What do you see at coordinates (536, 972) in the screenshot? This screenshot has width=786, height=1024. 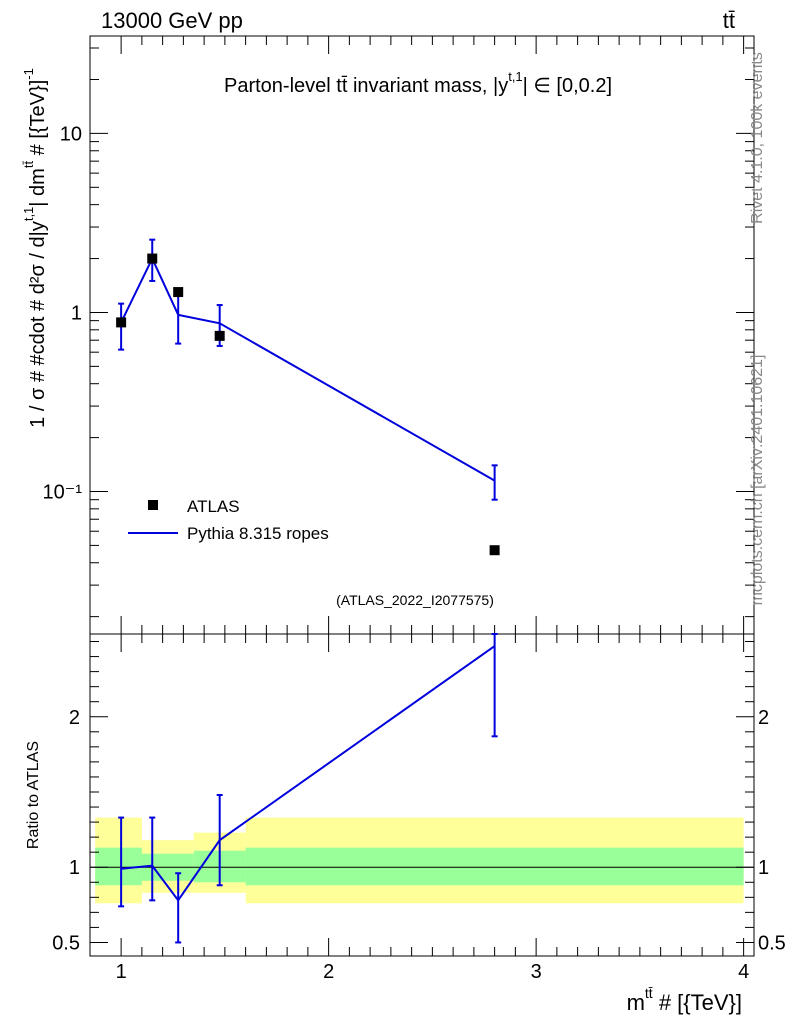 I see `x-tick-label: 3` at bounding box center [536, 972].